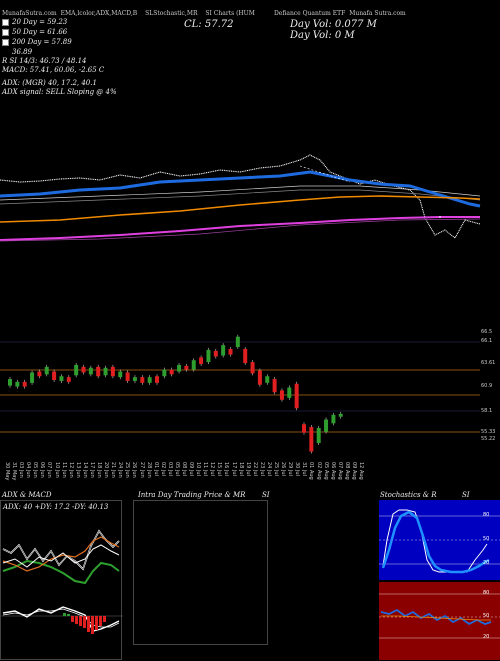 The image size is (500, 661). What do you see at coordinates (35, 470) in the screenshot?
I see `date-label: 05 Jun` at bounding box center [35, 470].